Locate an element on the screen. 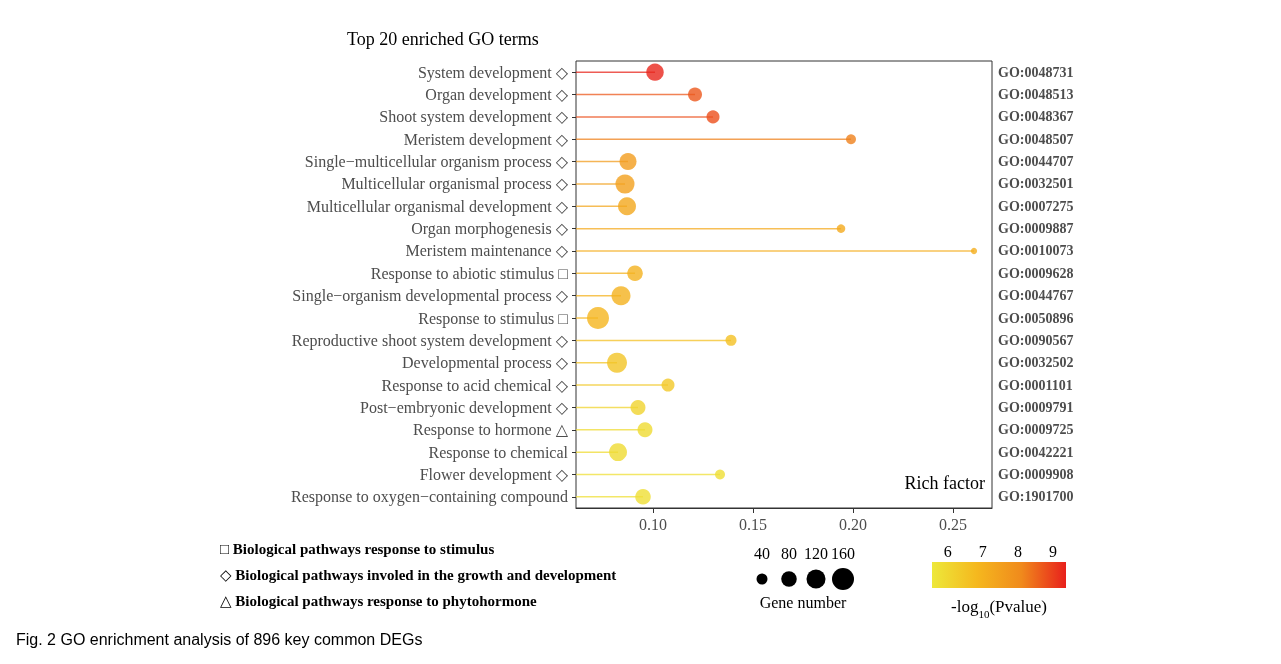  caption: Fig. 2 GO enrichment analysis of 896 key common DEGs is located at coordinates (219, 639).